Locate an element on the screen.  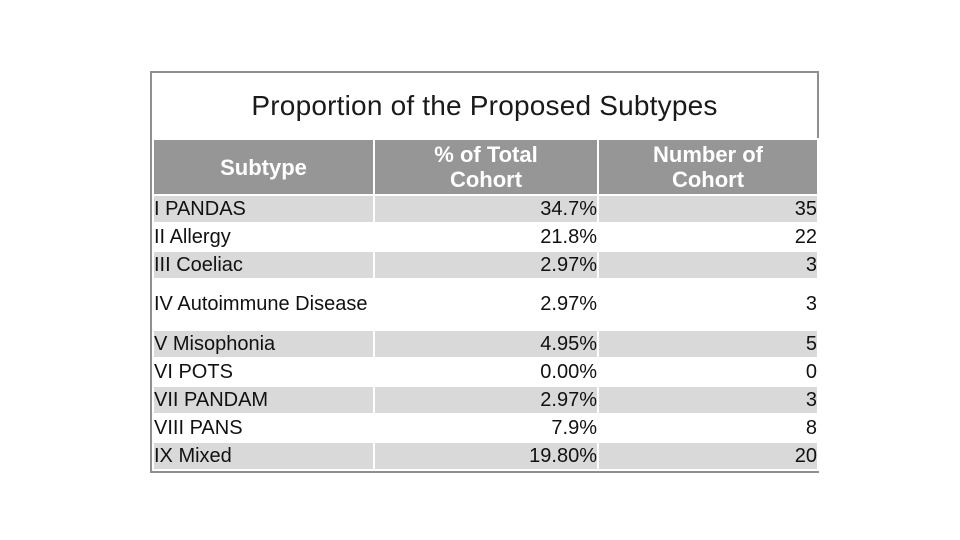
count-cell: 35 is located at coordinates (708, 209).